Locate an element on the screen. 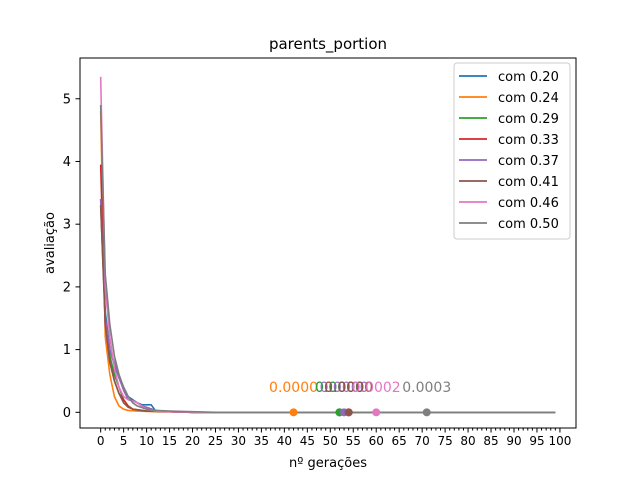  chart-title: parents_portion is located at coordinates (328, 44).